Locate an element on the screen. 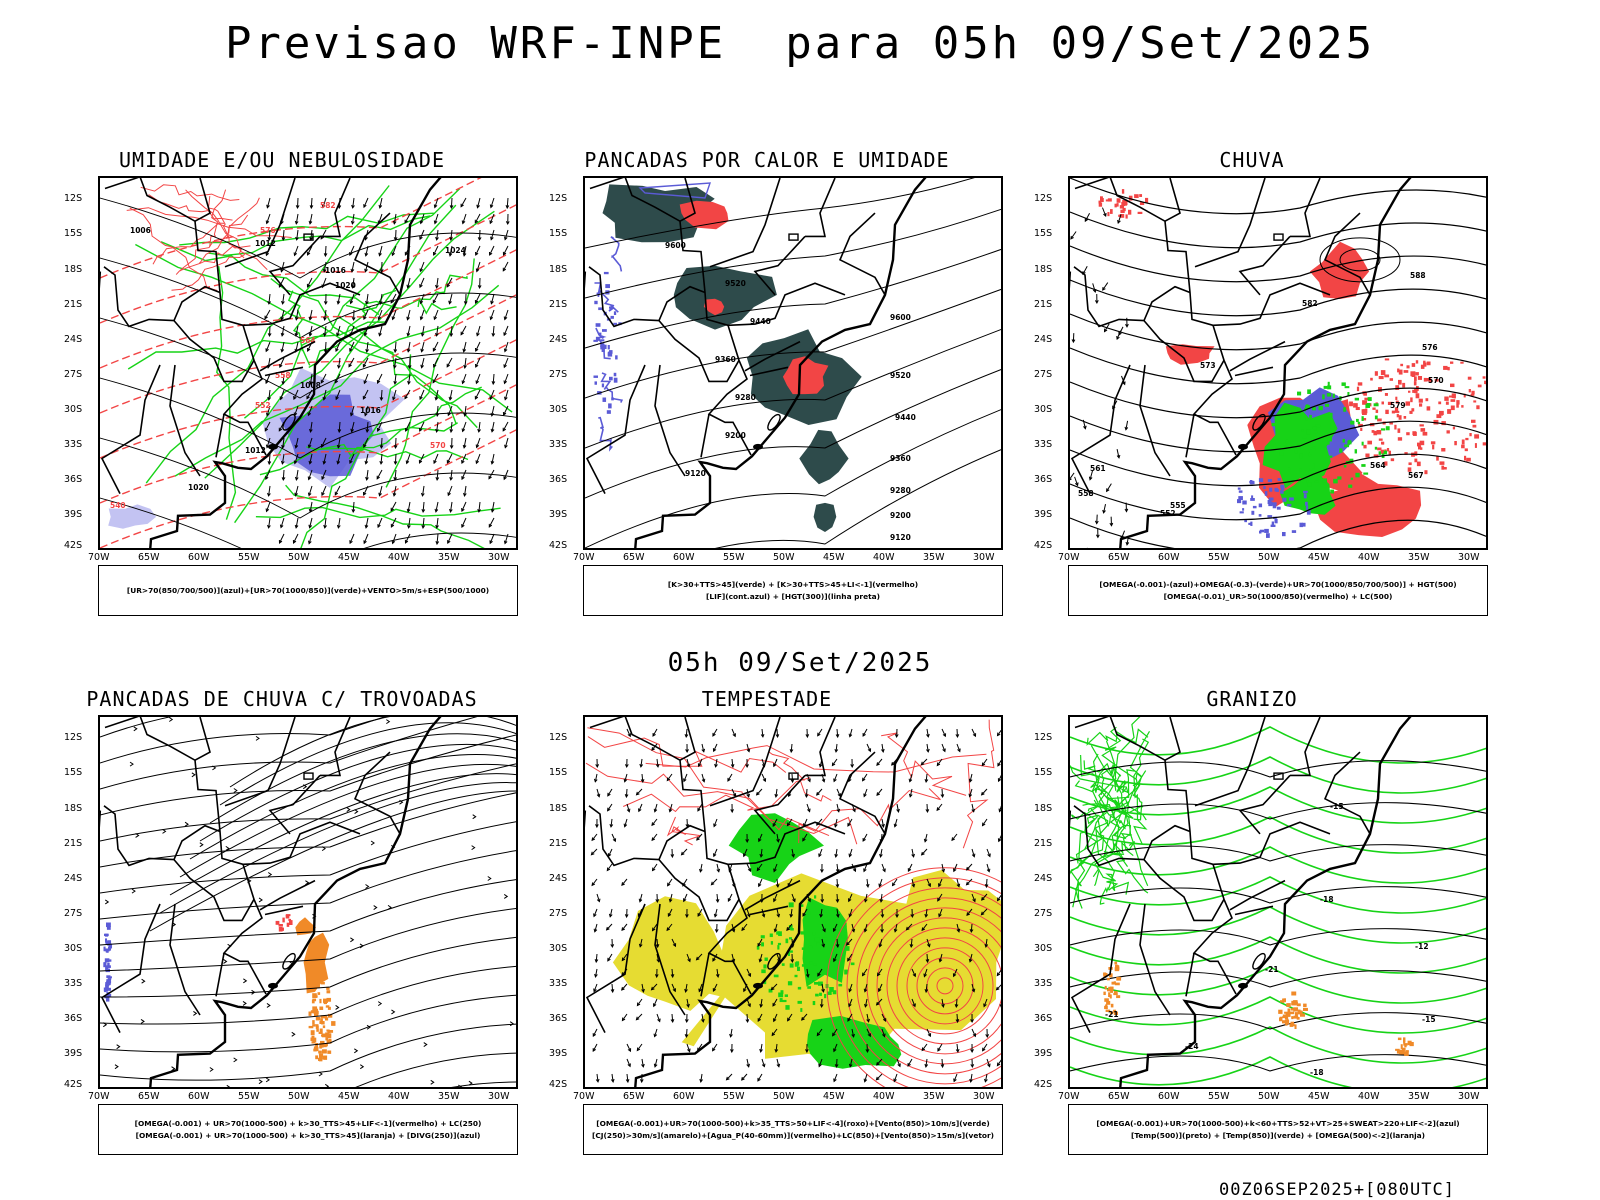 The image size is (1600, 1200). map-canvas: -15 -18 -21 -24 -12 -15 -18 -21 is located at coordinates (1278, 902).